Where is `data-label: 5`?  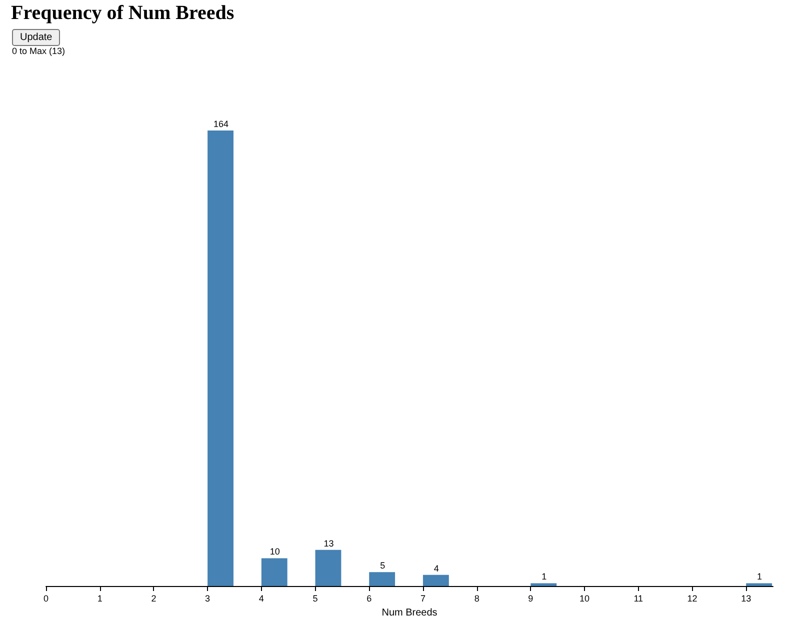
data-label: 5 is located at coordinates (383, 565).